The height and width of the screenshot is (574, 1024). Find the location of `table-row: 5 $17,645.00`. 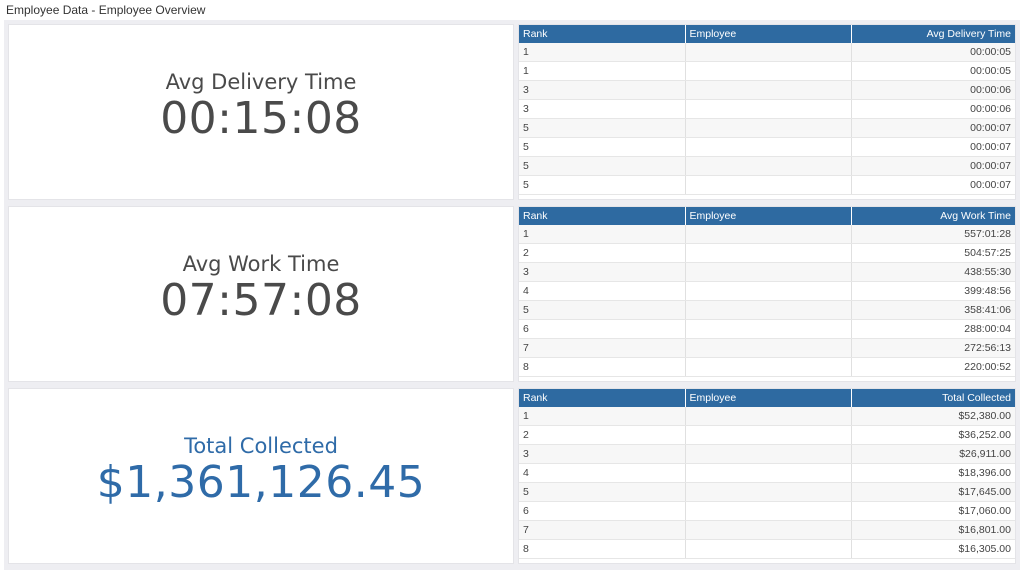

table-row: 5 $17,645.00 is located at coordinates (767, 492).